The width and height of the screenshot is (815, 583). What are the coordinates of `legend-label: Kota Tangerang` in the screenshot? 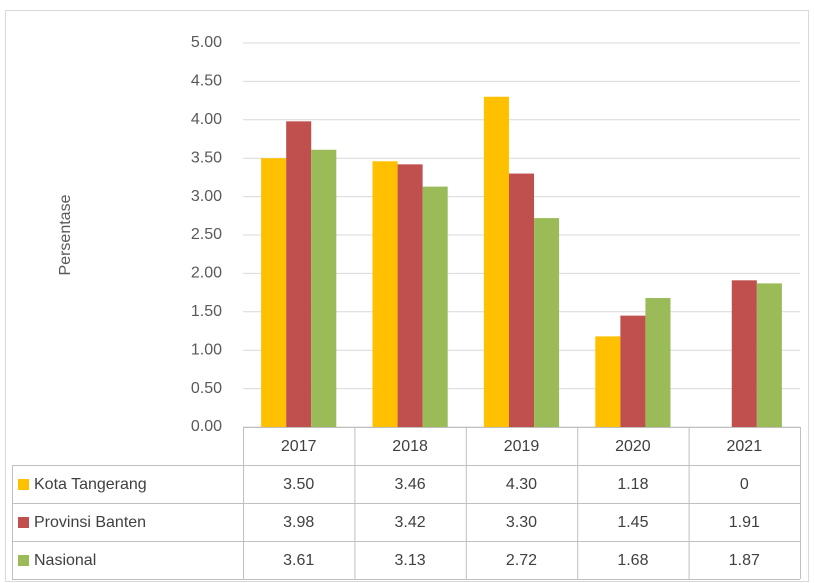 It's located at (90, 484).